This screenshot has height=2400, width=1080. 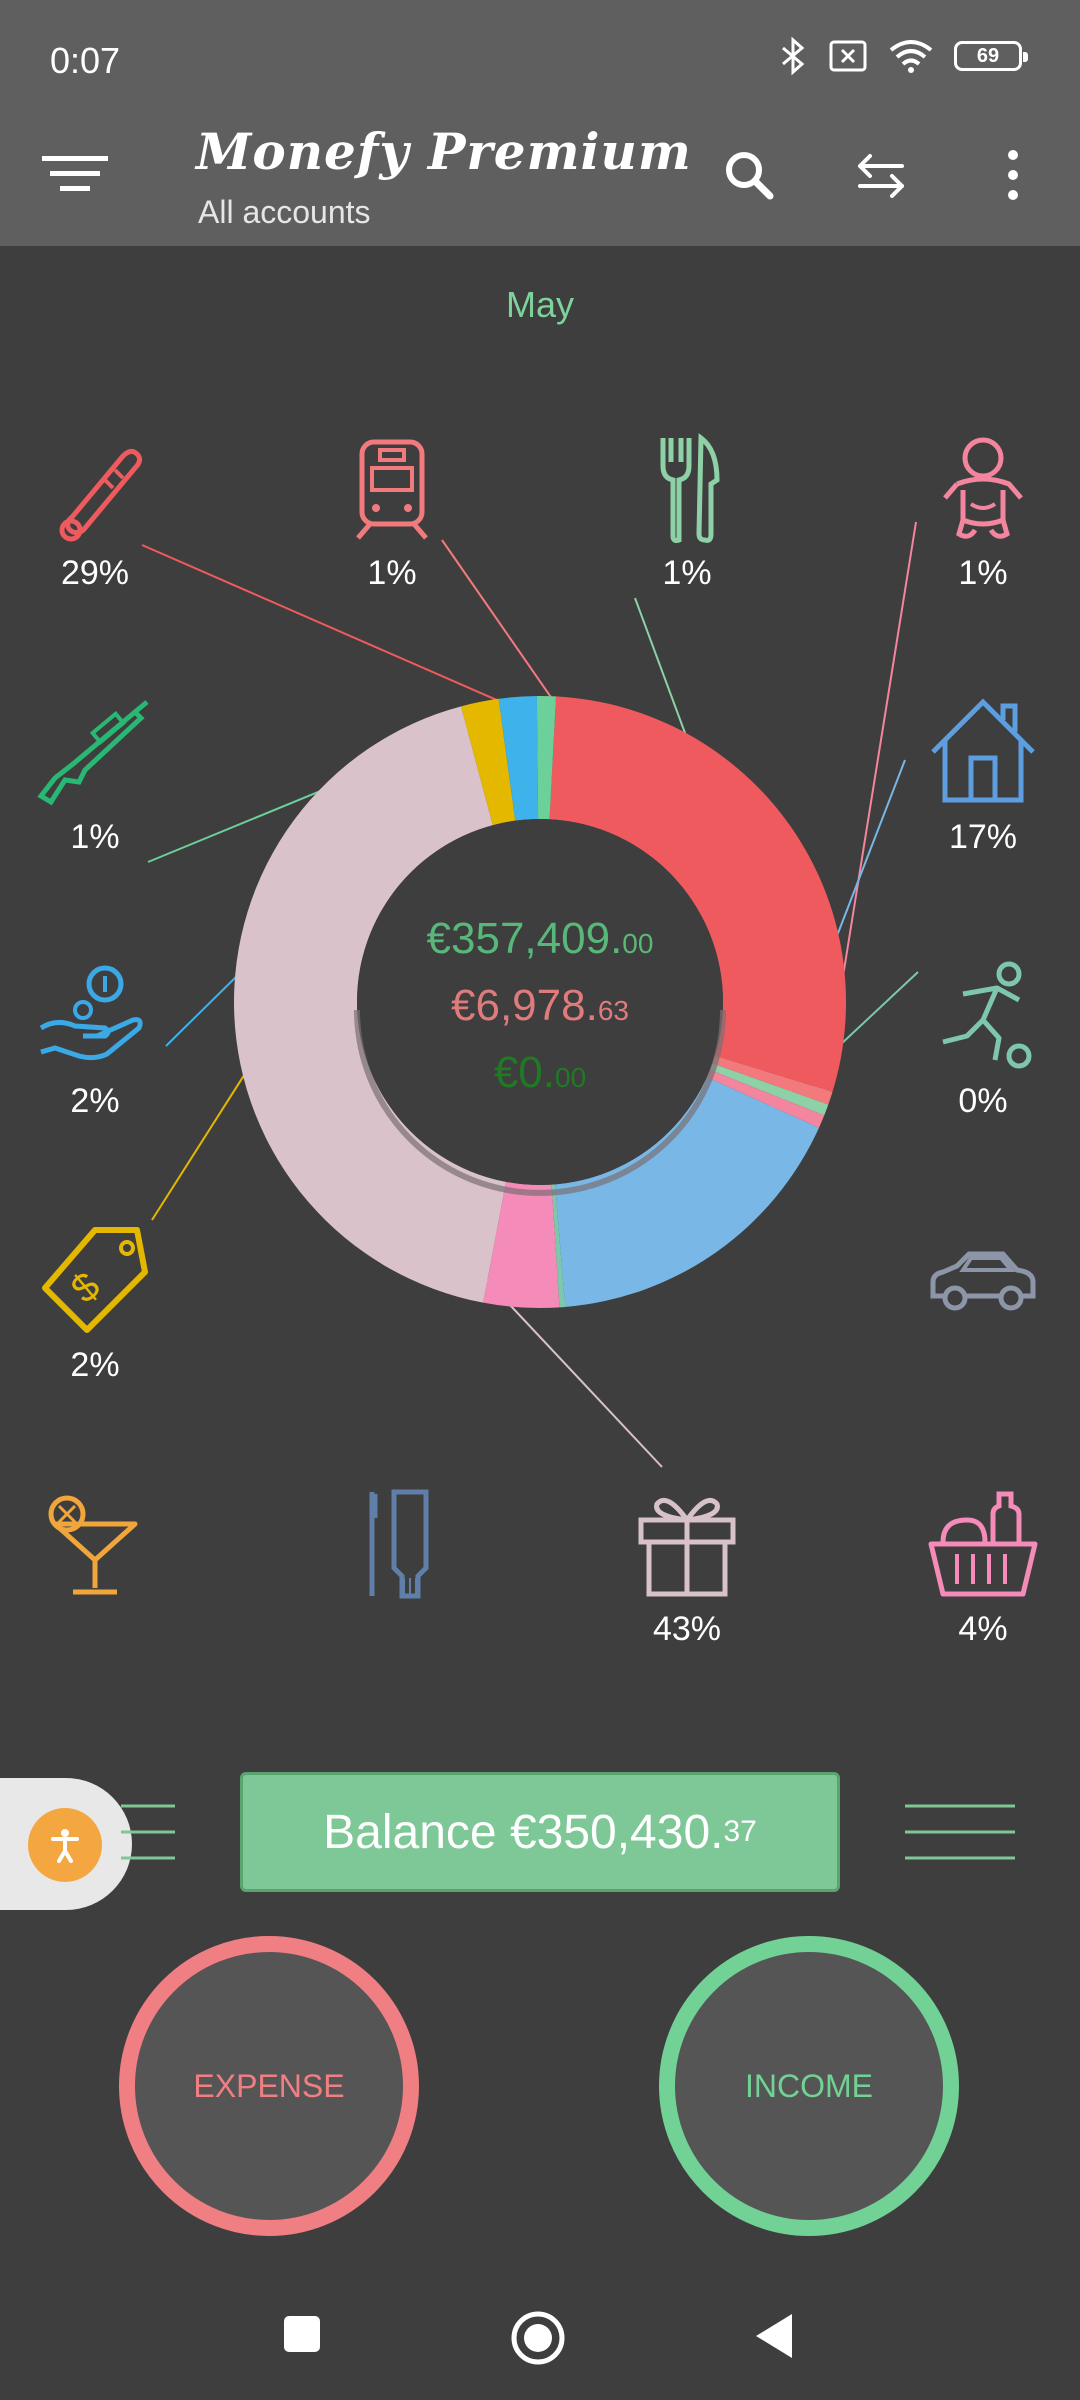 I want to click on app-title: Monefy Premium, so click(x=444, y=151).